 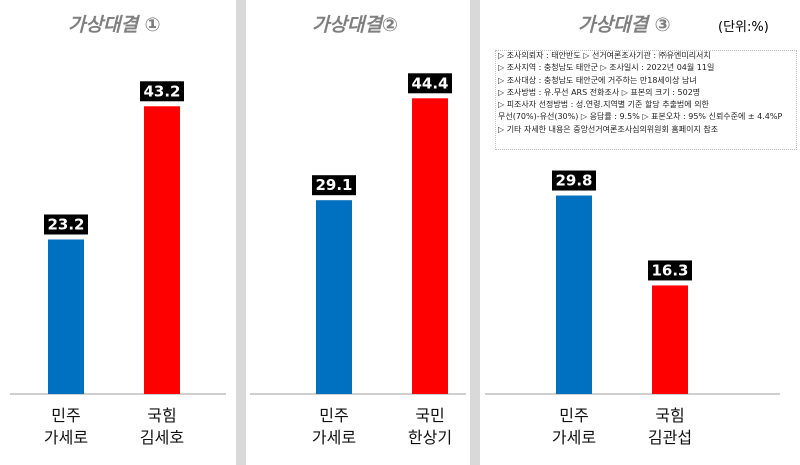 I want to click on survey-note: ▷ 조사의뢰자 : 태안반도 ▷ 선거여론조사기관 : ㈜유엔미리서치, so click(x=604, y=55).